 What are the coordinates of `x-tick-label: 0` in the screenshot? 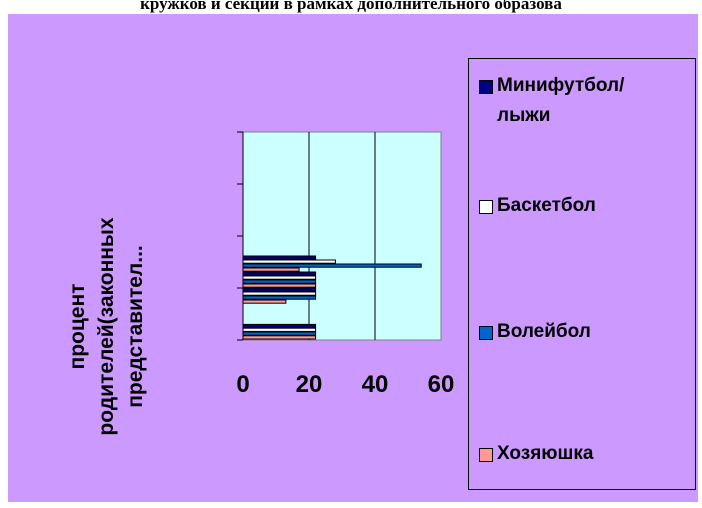 It's located at (242, 384).